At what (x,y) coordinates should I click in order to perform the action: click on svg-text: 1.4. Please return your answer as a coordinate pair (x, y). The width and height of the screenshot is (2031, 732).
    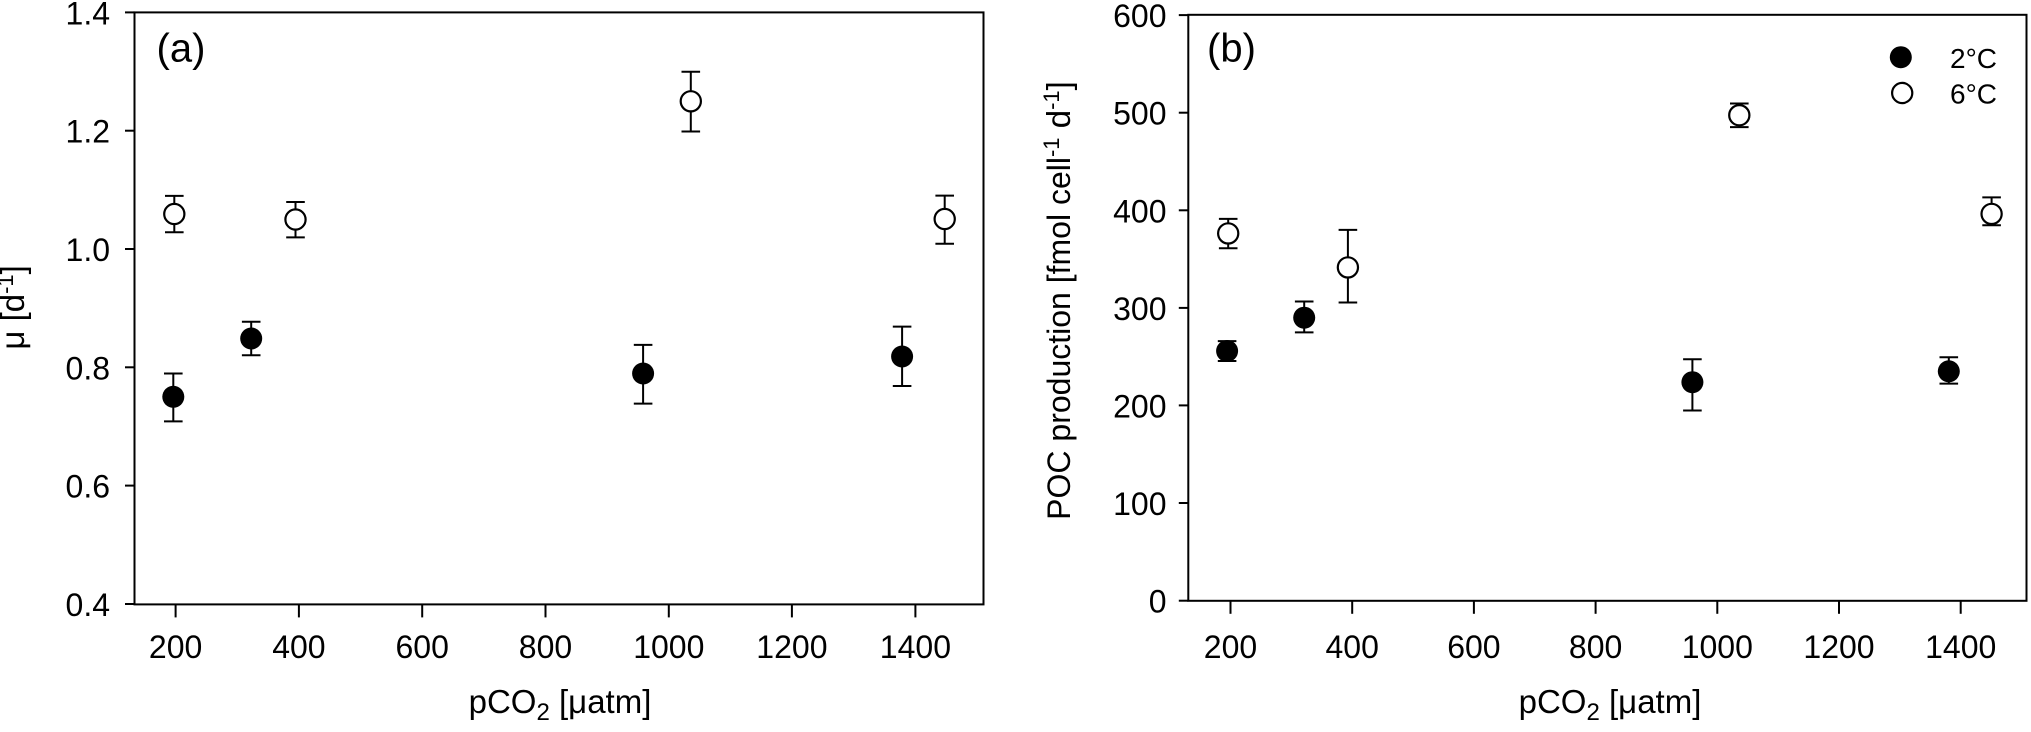
    Looking at the image, I should click on (88, 15).